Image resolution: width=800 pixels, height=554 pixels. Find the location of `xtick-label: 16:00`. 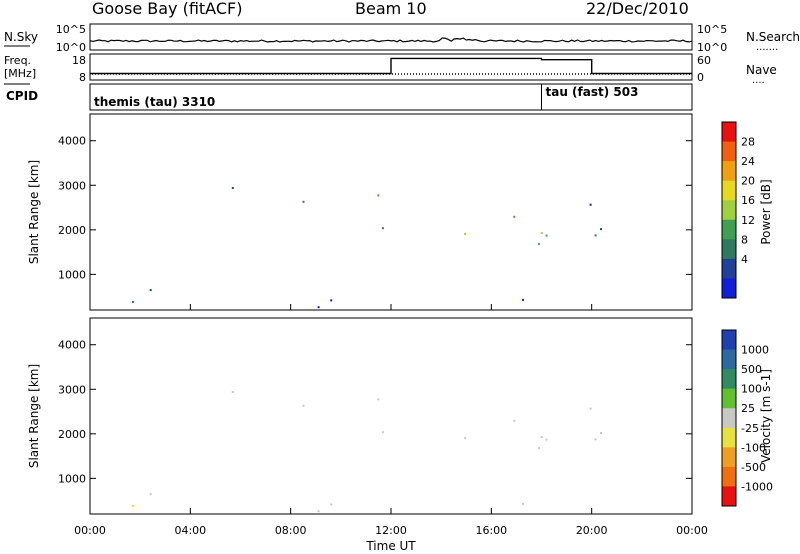

xtick-label: 16:00 is located at coordinates (491, 530).